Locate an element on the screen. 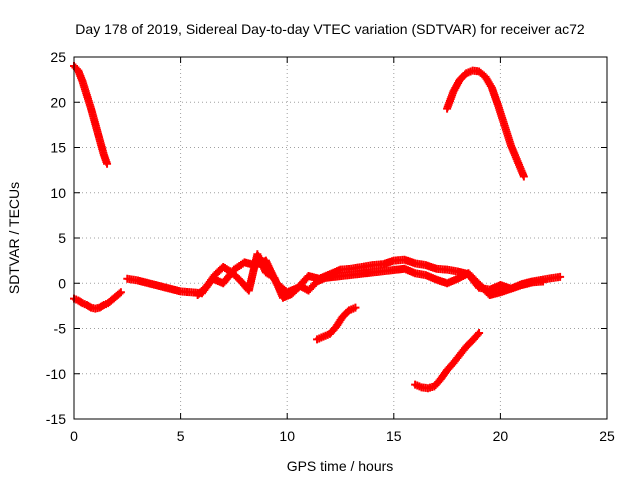  x-tick-label: 5 is located at coordinates (181, 436).